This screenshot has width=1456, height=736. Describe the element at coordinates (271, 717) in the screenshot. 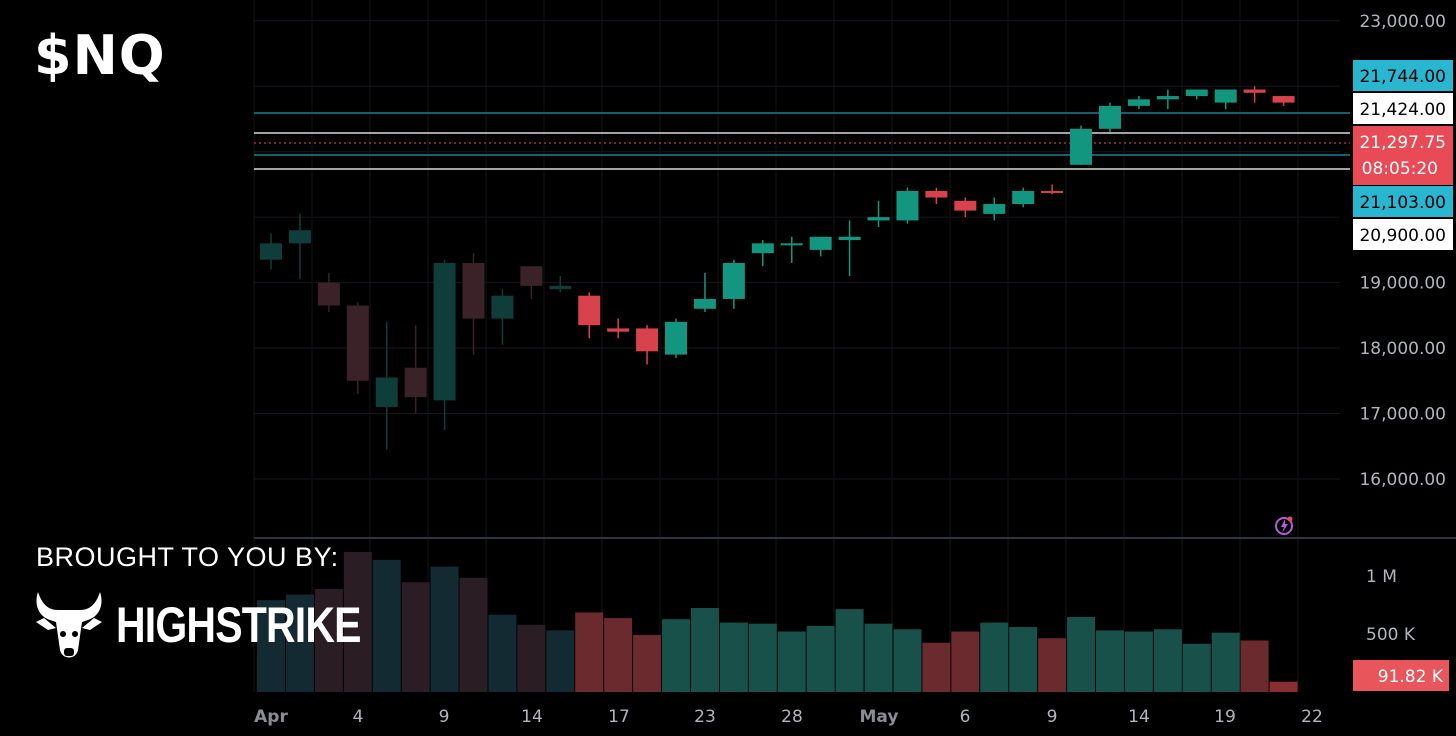

I see `time-tick-label: Apr` at that location.